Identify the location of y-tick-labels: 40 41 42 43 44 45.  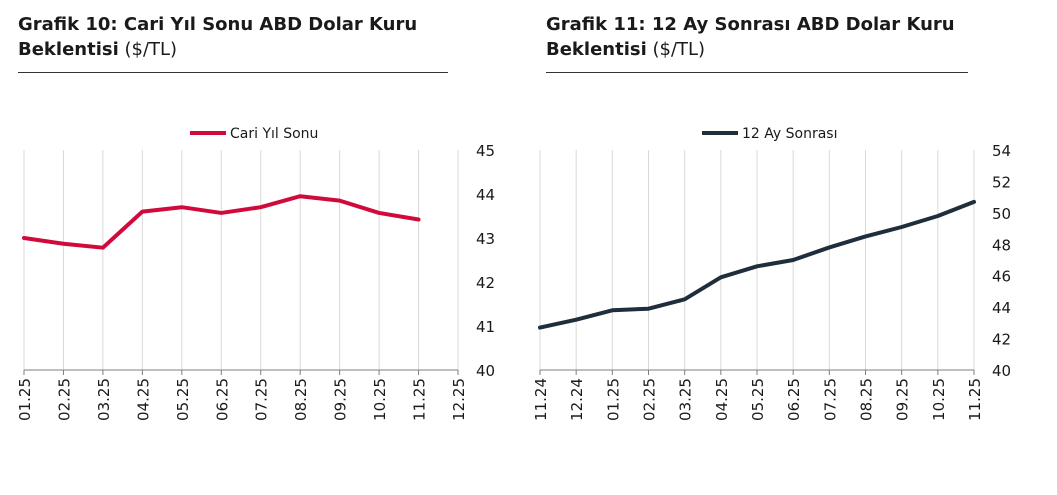
(485, 261).